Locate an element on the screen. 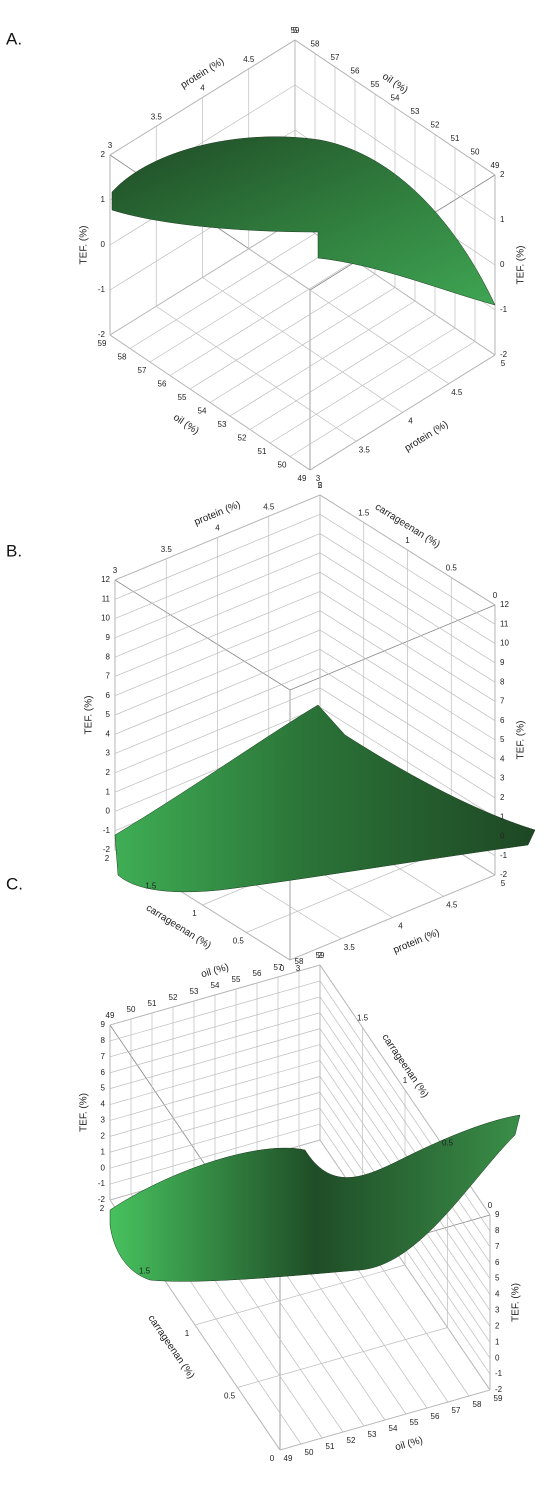 This screenshot has width=557, height=1487. y-tick-label: 58 is located at coordinates (315, 44).